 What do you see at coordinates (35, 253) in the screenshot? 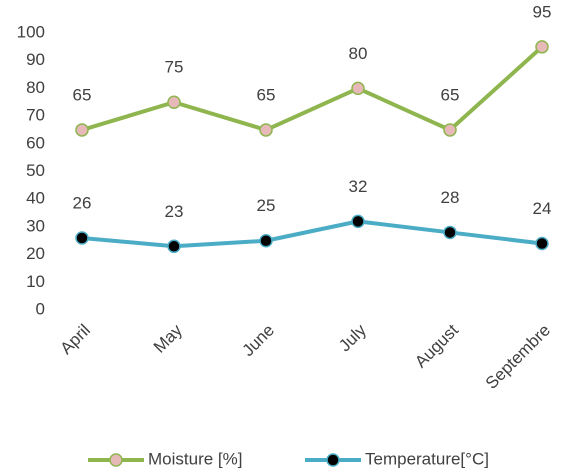
I see `y-tick-label: 20` at bounding box center [35, 253].